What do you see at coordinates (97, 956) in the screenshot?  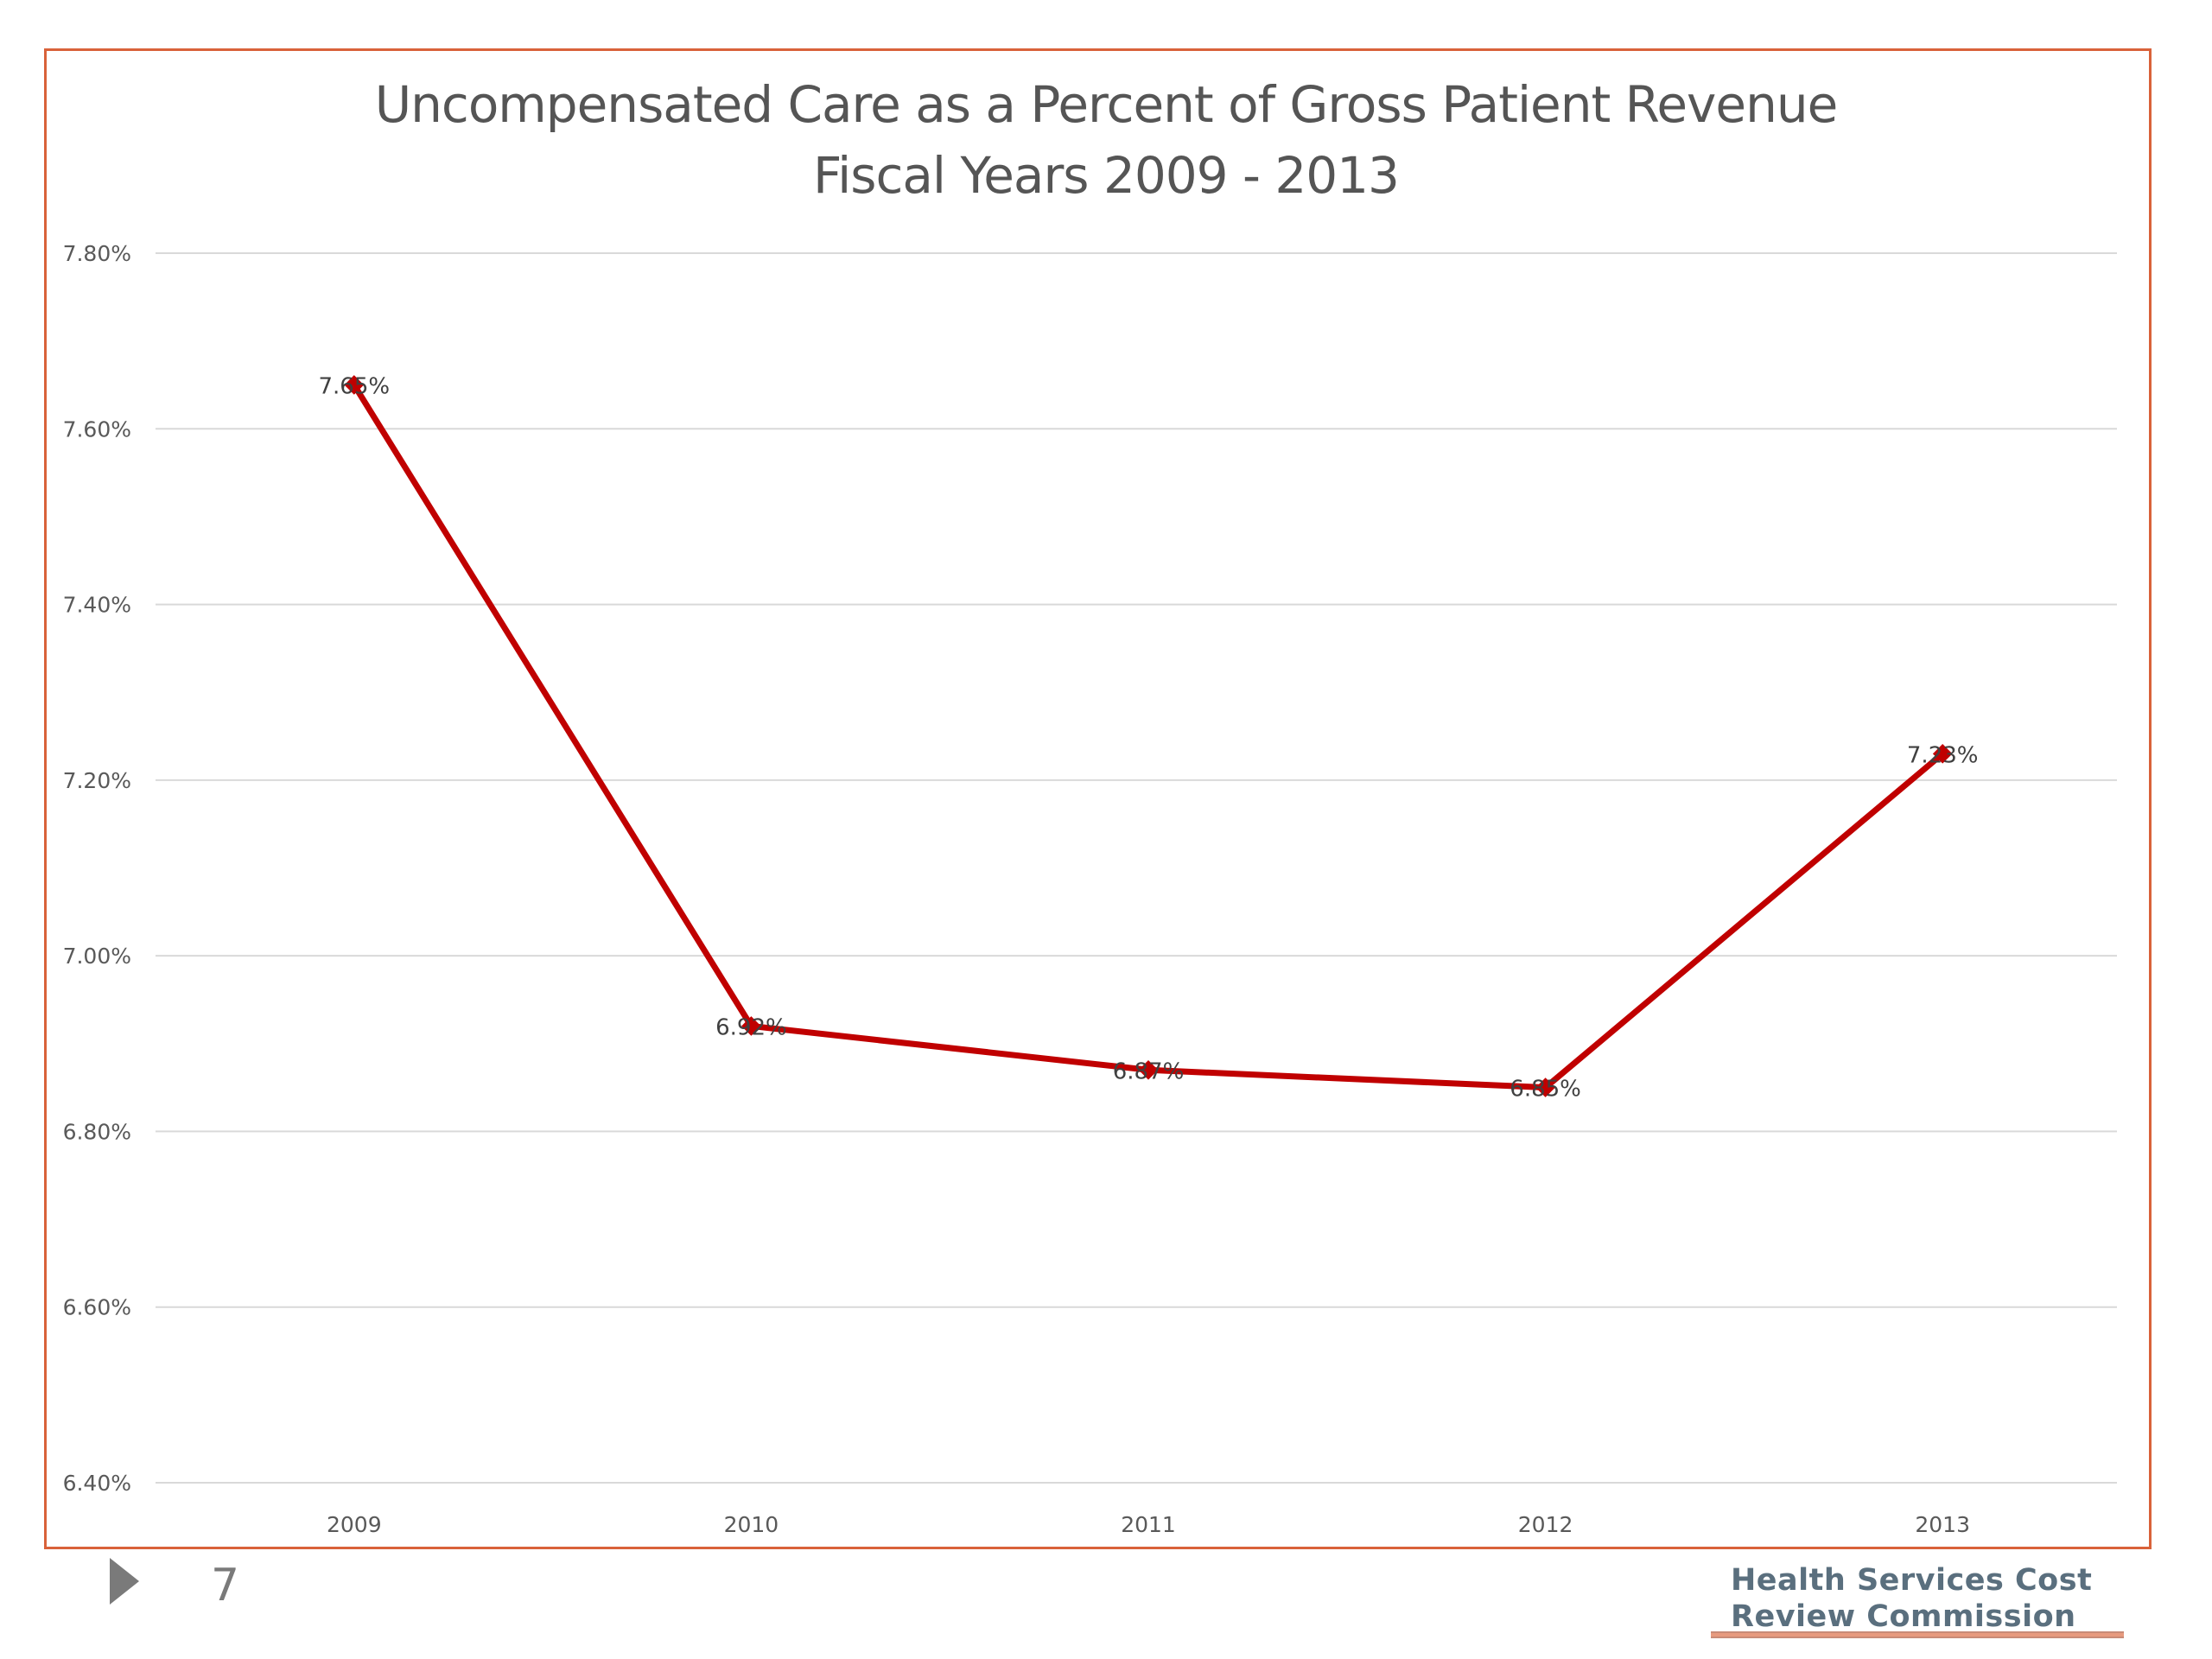 I see `y-tick-label: 7.00%` at bounding box center [97, 956].